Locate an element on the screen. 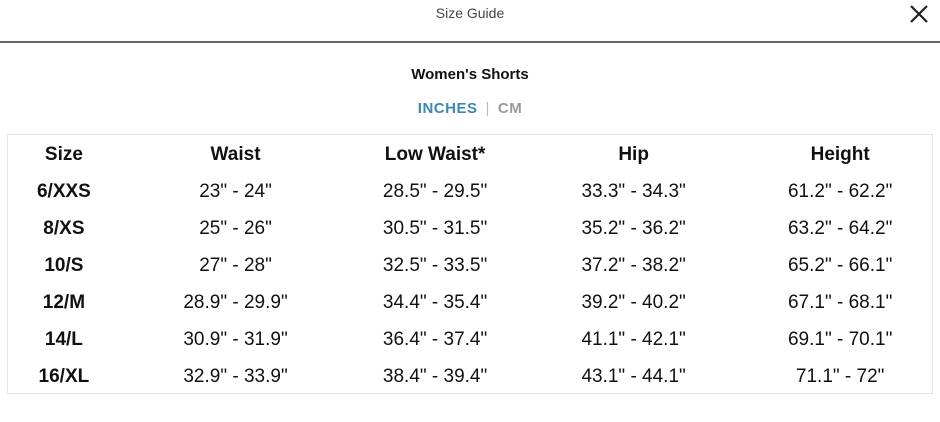 This screenshot has height=422, width=940. measurement-cell: 67.1" - 68.1" is located at coordinates (840, 302).